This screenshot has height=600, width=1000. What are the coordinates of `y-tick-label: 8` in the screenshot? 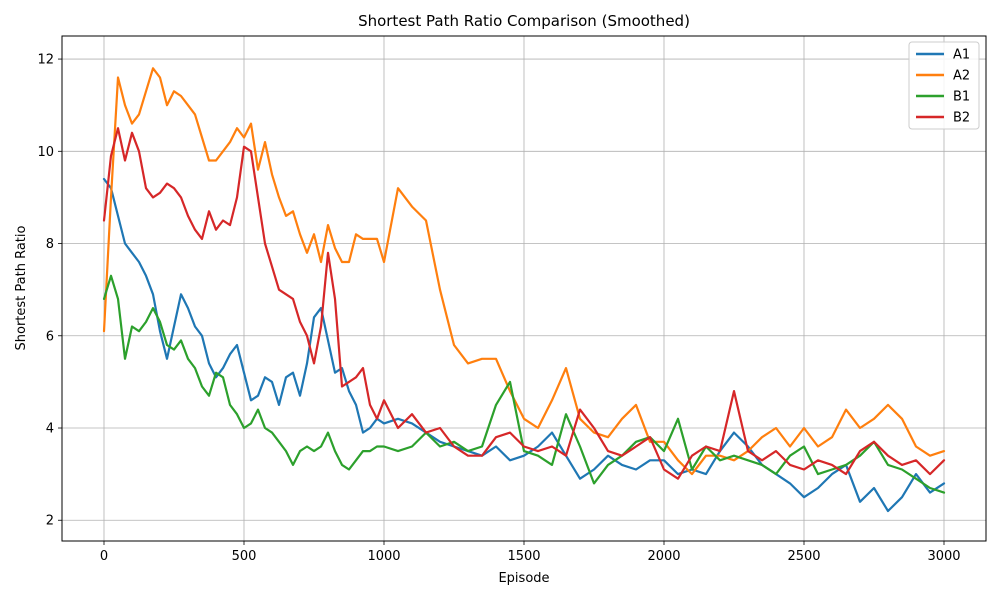 It's located at (50, 244).